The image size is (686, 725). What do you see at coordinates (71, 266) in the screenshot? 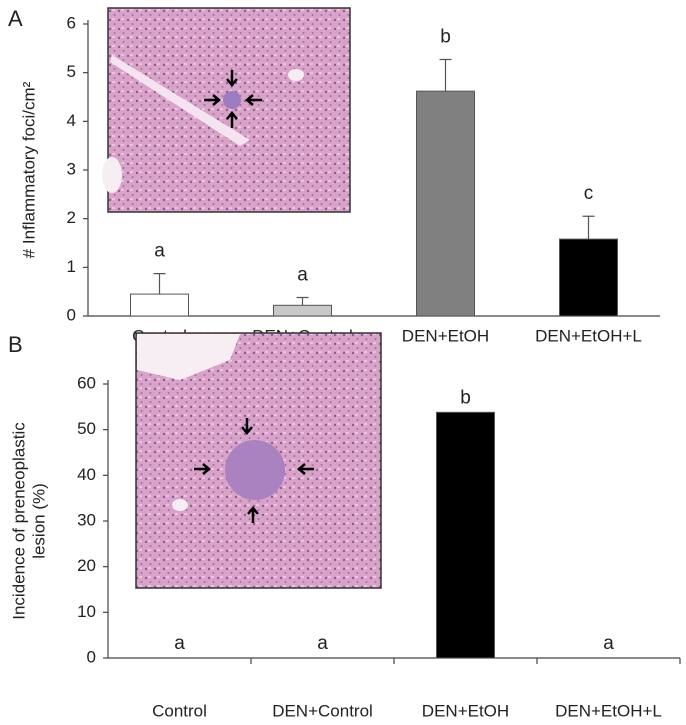
I see `y-tick-label: 1` at bounding box center [71, 266].